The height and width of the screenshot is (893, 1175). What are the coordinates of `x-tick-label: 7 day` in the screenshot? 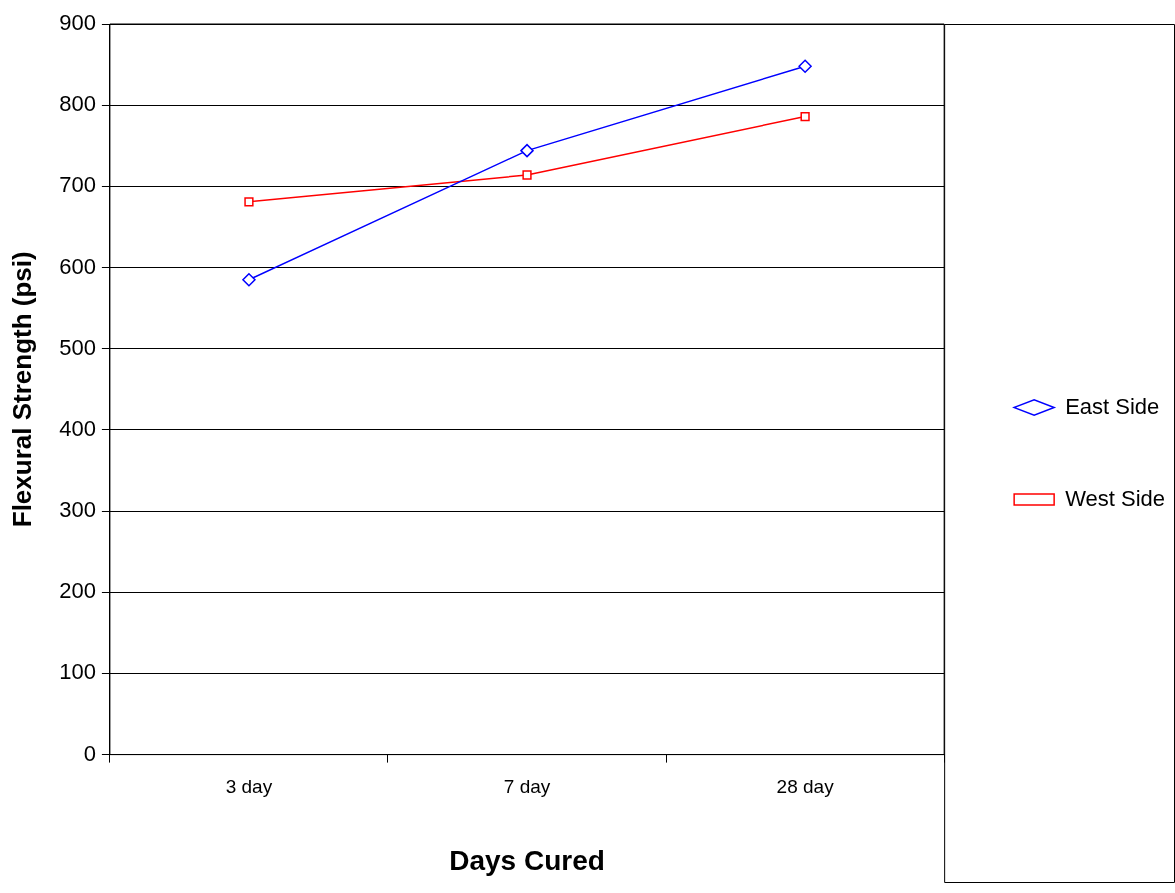 It's located at (527, 787).